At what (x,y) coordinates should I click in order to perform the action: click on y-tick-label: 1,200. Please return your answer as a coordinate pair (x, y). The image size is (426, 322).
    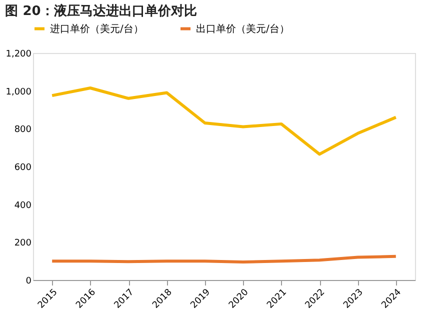
    Looking at the image, I should click on (19, 55).